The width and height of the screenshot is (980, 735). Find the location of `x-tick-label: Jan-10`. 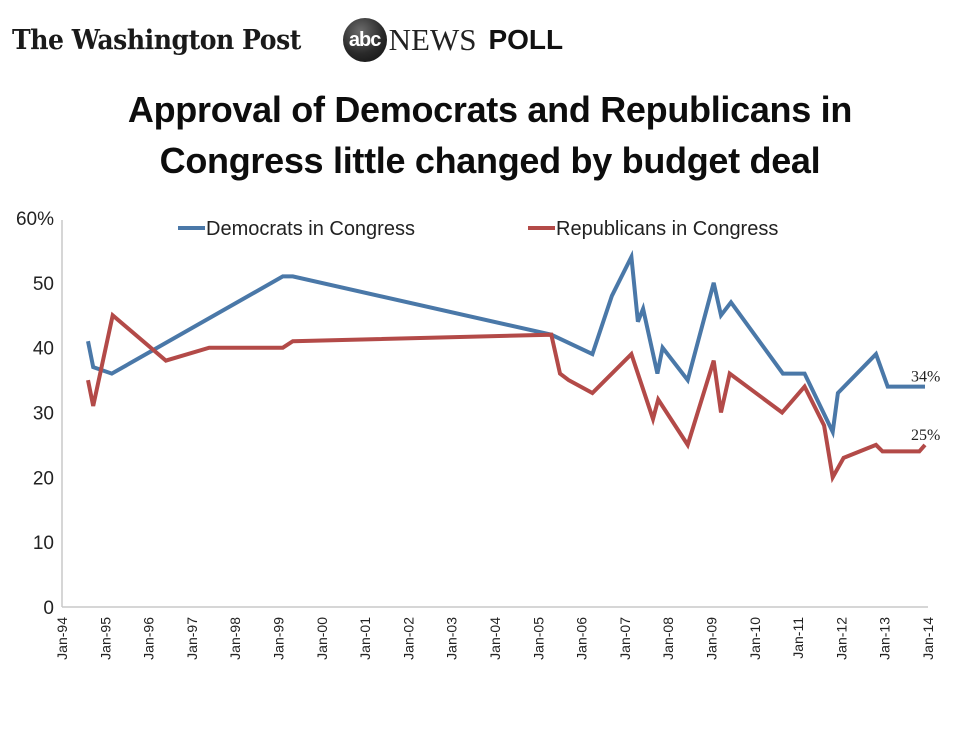

x-tick-label: Jan-10 is located at coordinates (755, 638).